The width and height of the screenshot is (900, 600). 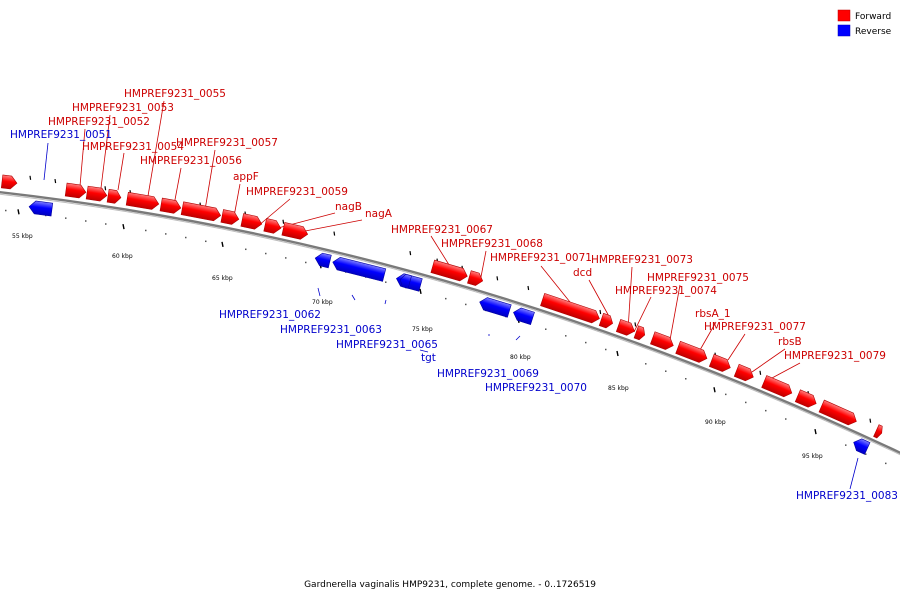 I want to click on gene-label: HMPREF9231_0051, so click(x=61, y=135).